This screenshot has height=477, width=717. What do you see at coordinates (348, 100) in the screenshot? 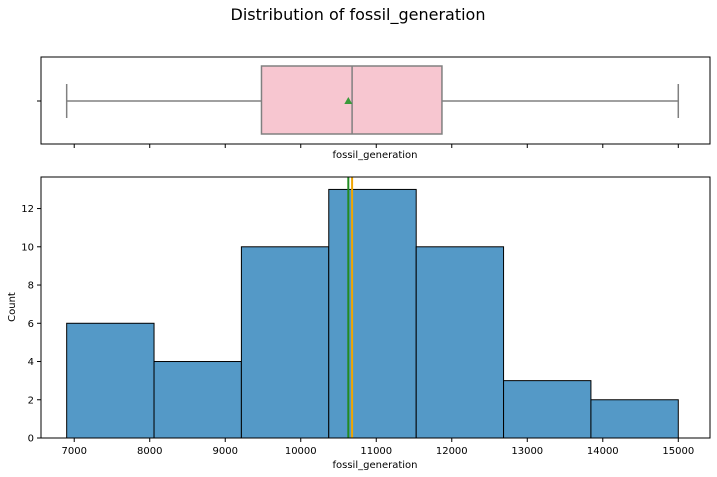
I see `boxplot-mean-marker` at bounding box center [348, 100].